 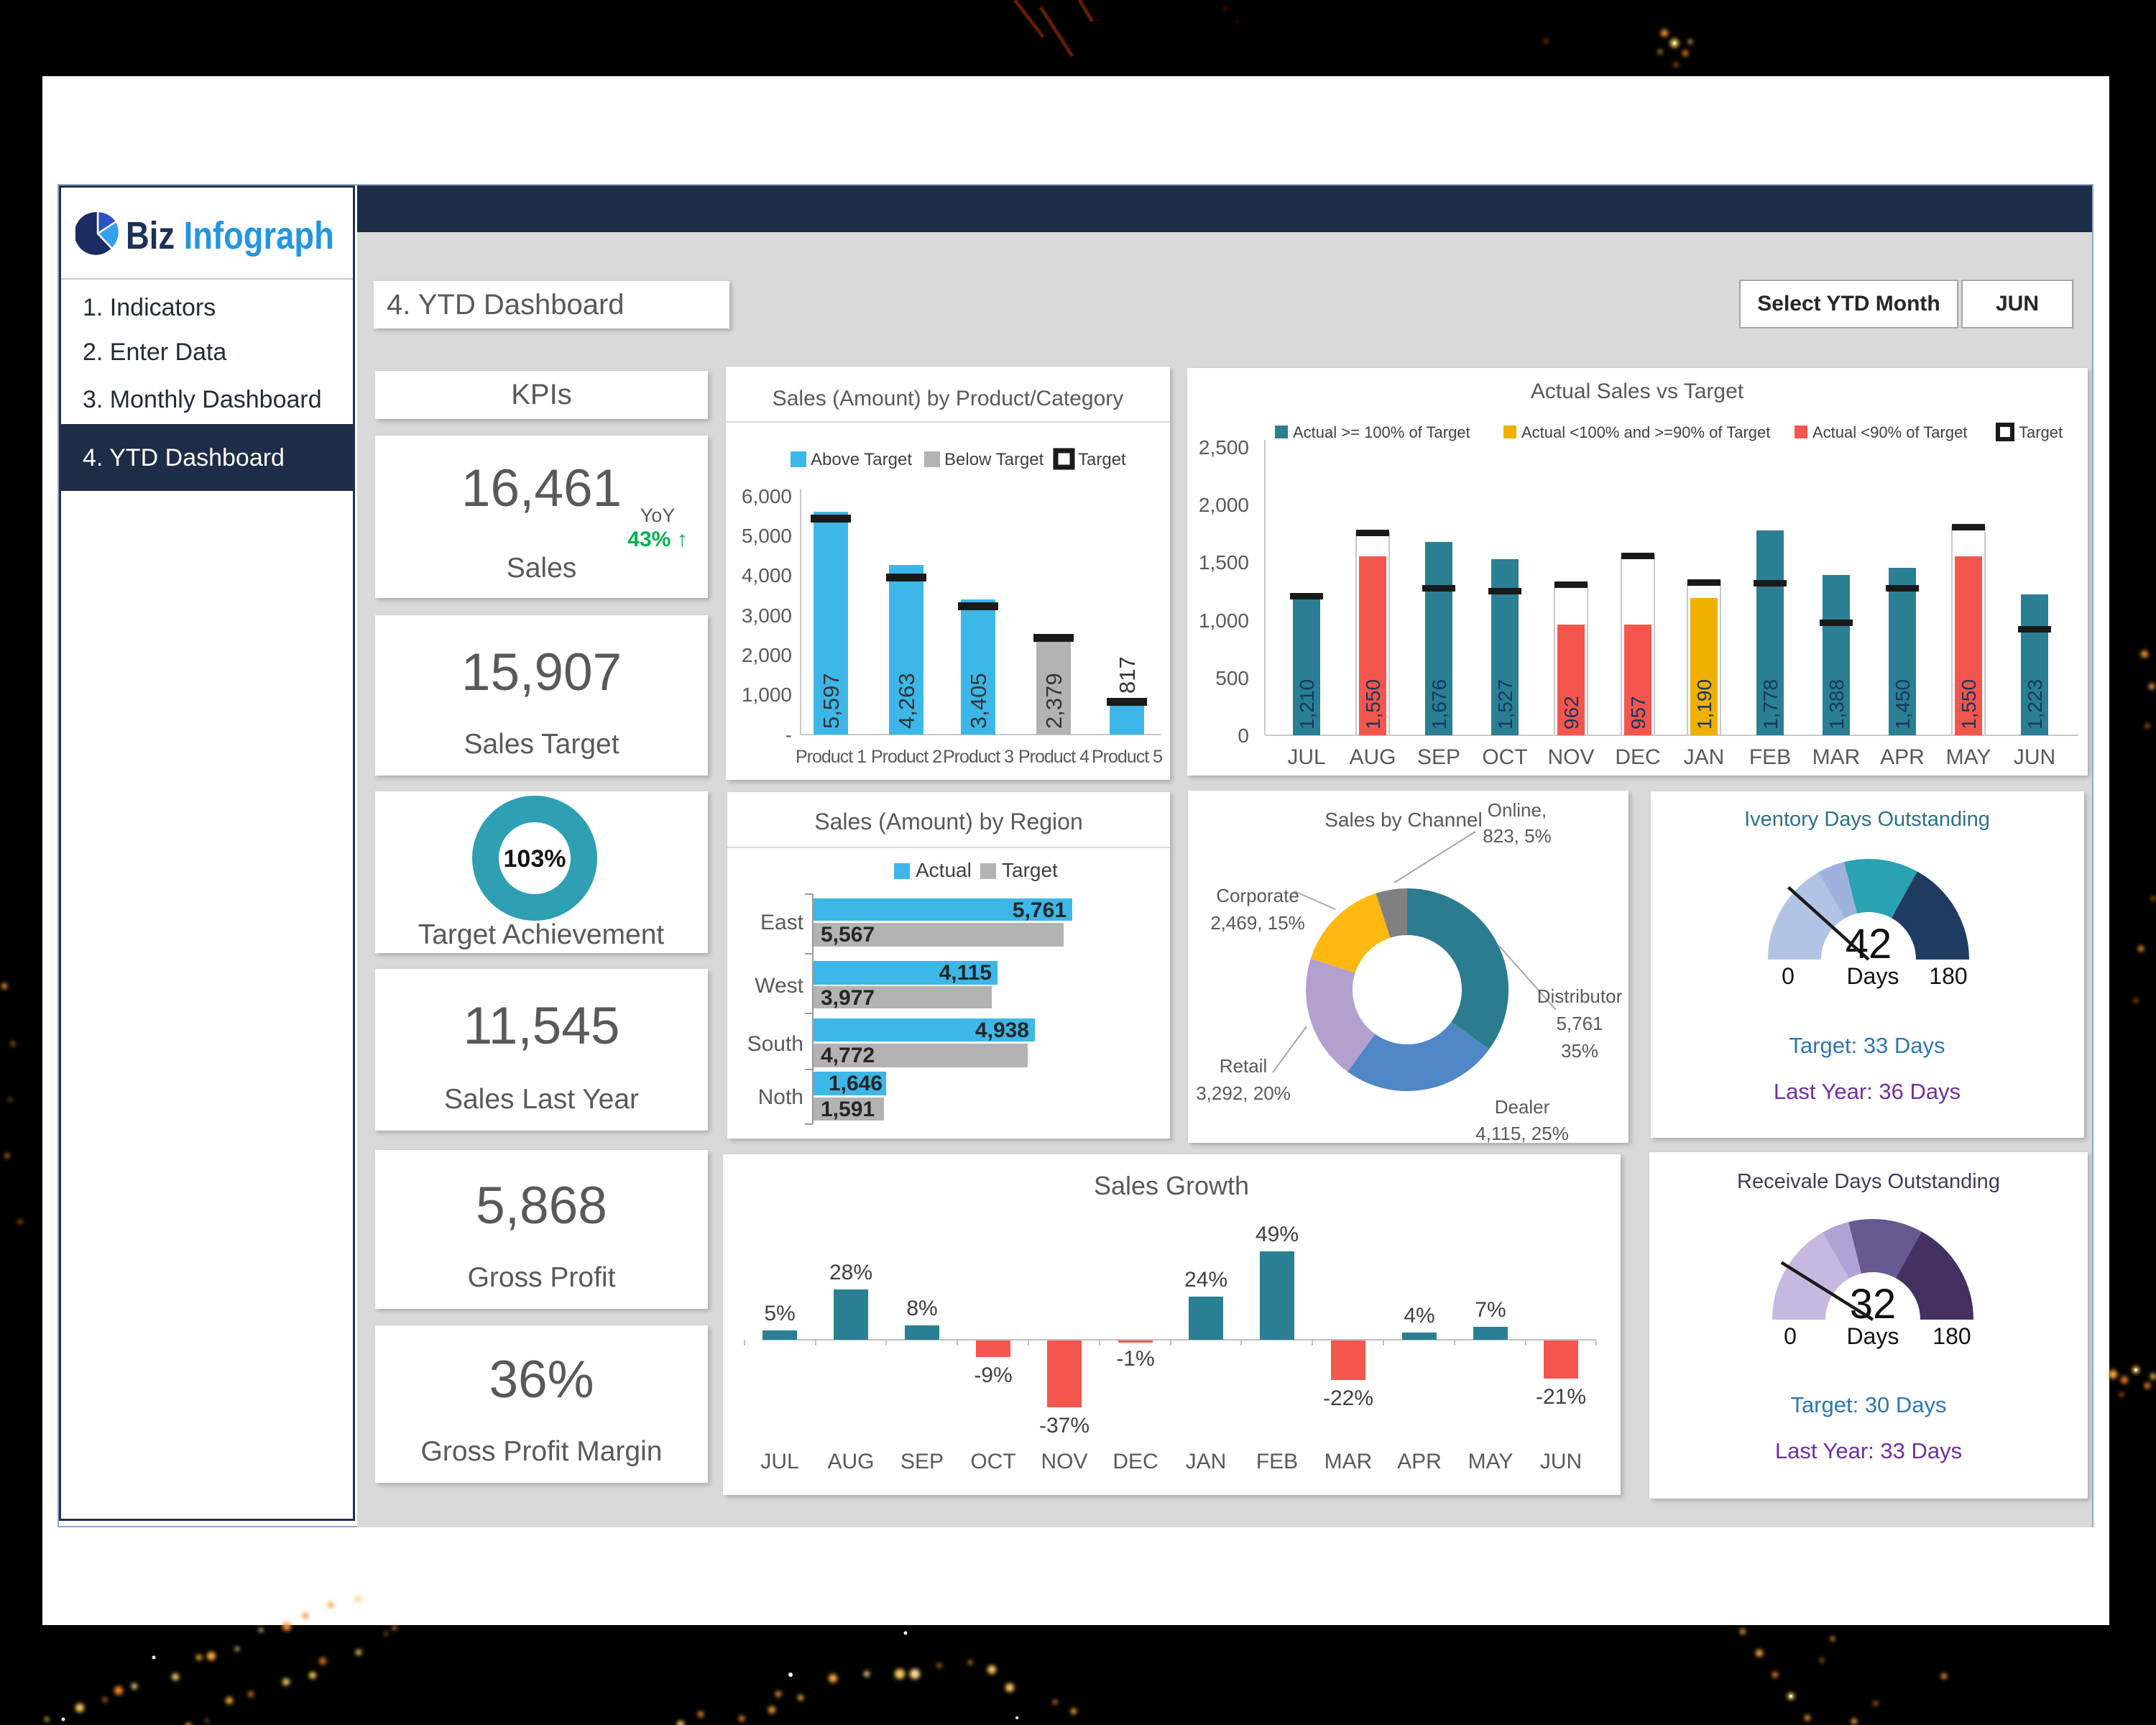 I want to click on svg-text: 4,000, so click(x=767, y=575).